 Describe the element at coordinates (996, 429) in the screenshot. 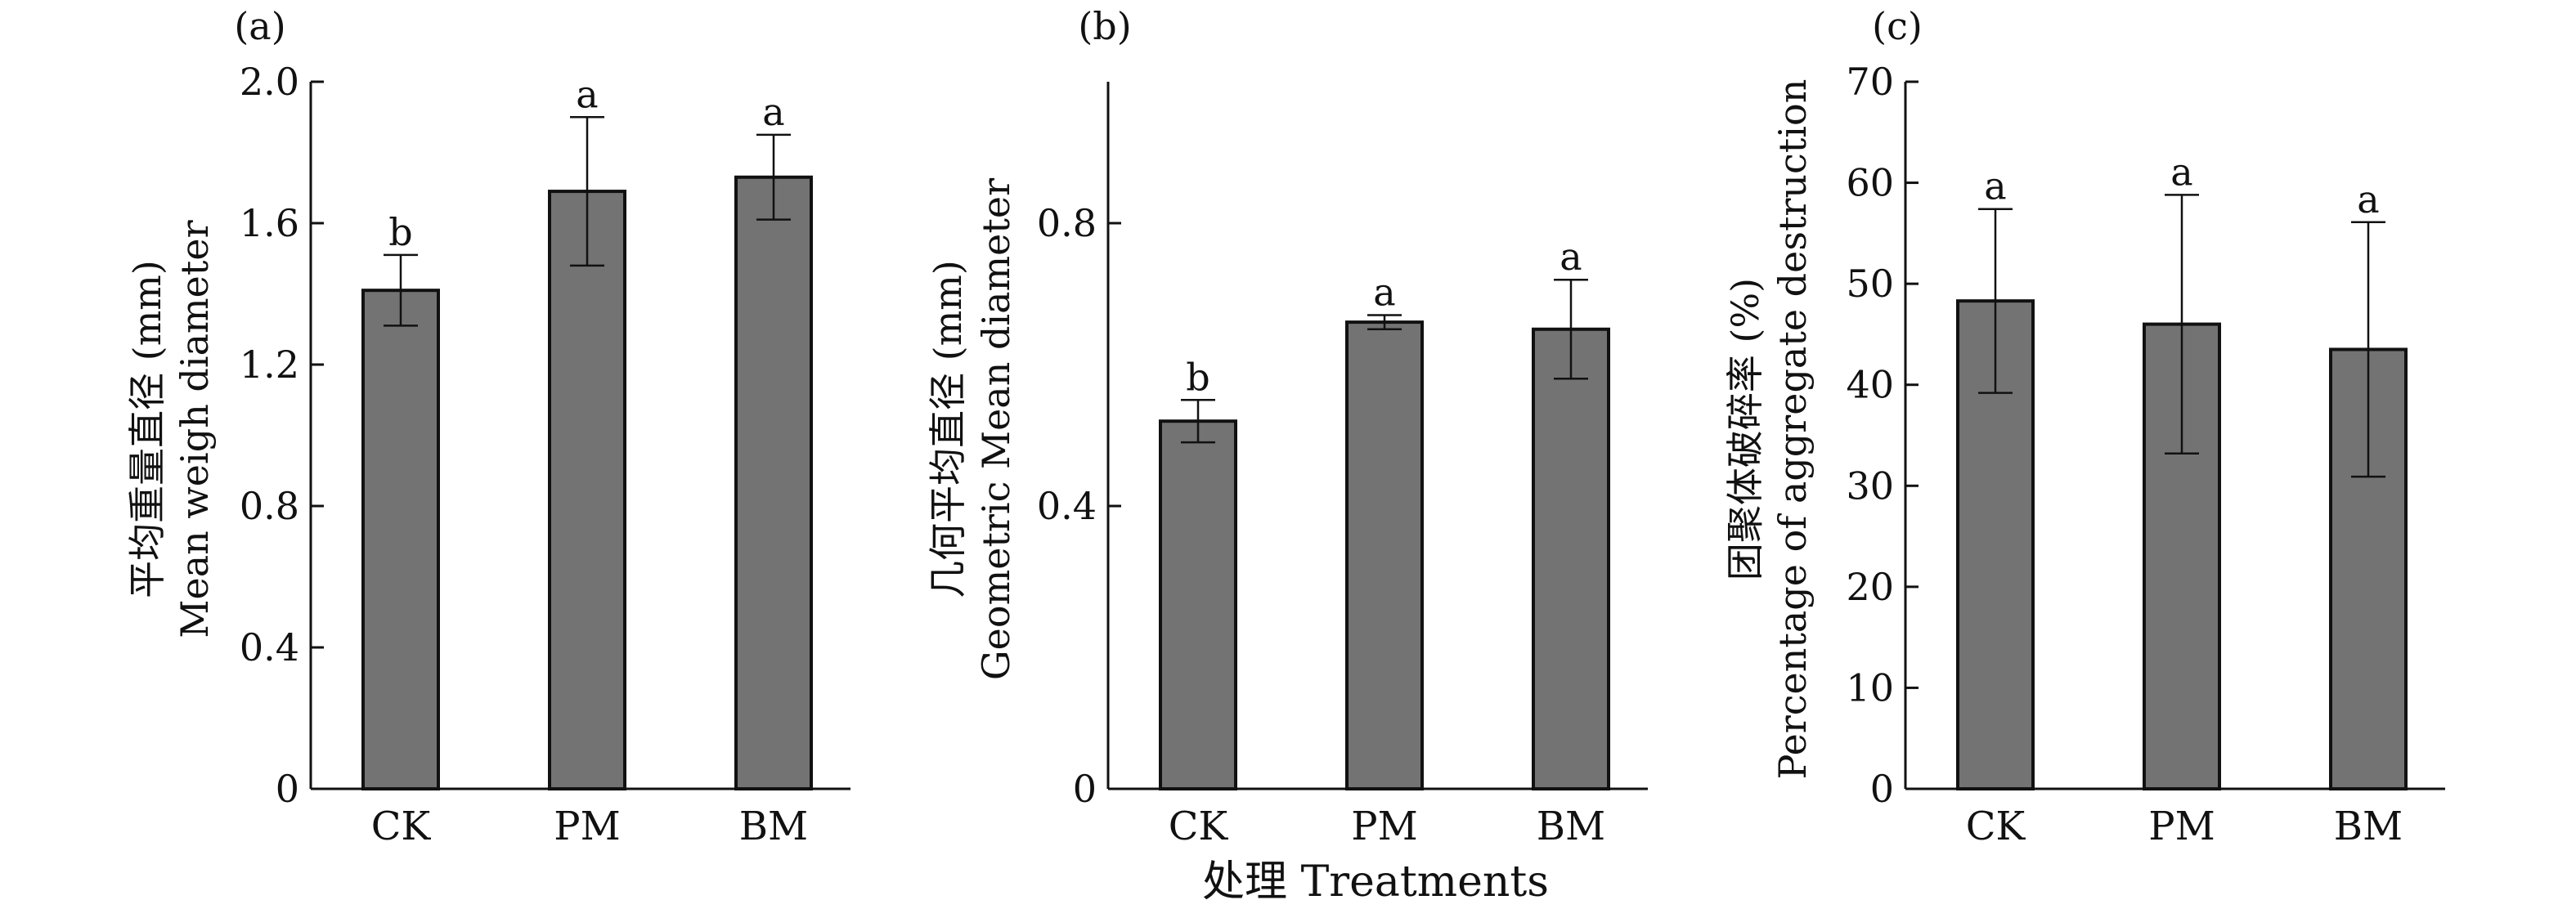

I see `ylabel-en-b: Geometric Mean diameter` at that location.